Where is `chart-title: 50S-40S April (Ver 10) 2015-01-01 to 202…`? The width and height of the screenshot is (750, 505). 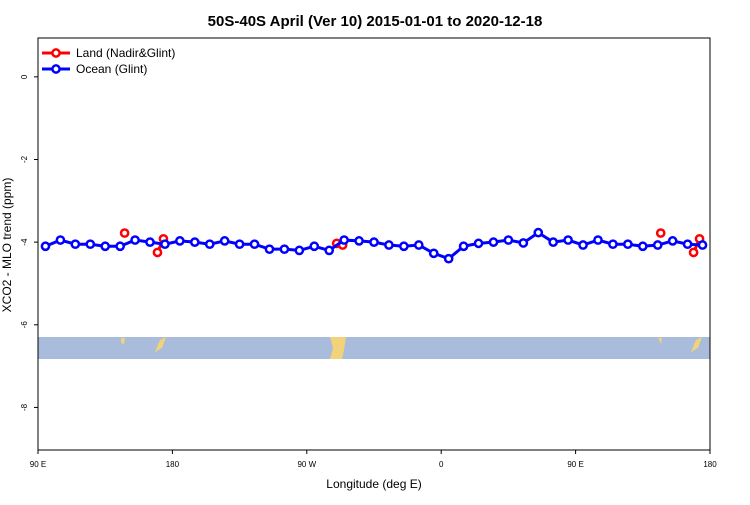 chart-title: 50S-40S April (Ver 10) 2015-01-01 to 202… is located at coordinates (375, 21).